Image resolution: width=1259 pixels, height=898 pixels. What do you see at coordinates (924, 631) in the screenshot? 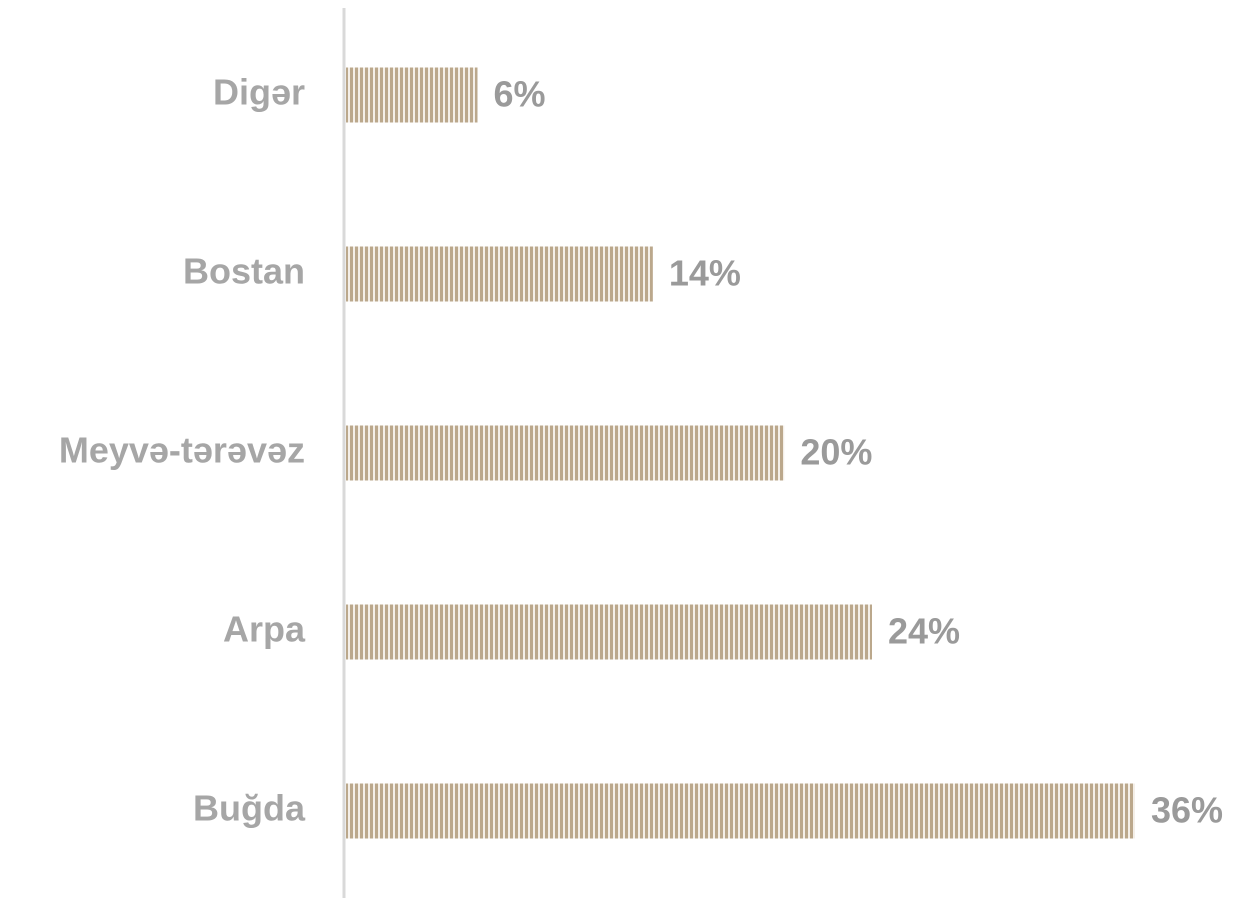
I see `value-label: 24%` at bounding box center [924, 631].